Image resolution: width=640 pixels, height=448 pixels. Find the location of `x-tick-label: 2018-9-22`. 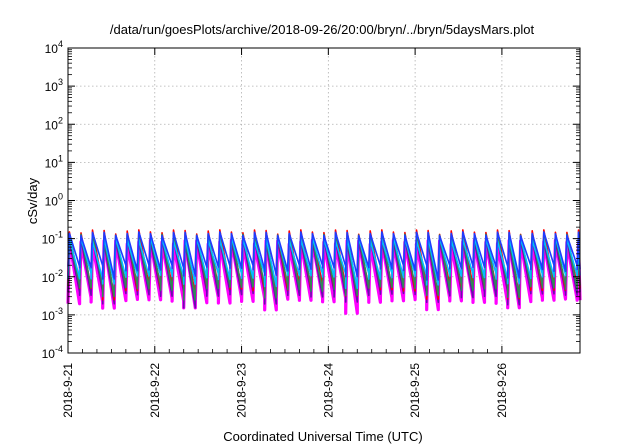

x-tick-label: 2018-9-22 is located at coordinates (155, 390).